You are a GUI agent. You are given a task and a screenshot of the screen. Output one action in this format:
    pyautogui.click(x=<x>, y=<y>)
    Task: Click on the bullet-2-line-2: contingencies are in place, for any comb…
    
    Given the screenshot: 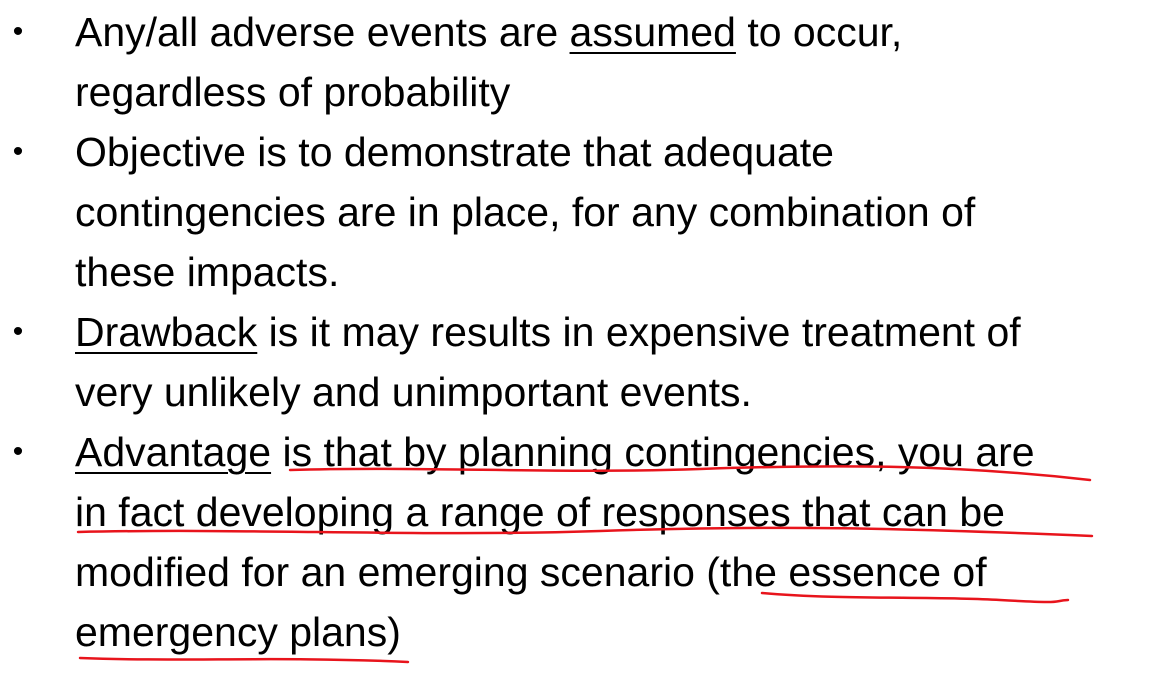 What is the action you would take?
    pyautogui.click(x=525, y=212)
    